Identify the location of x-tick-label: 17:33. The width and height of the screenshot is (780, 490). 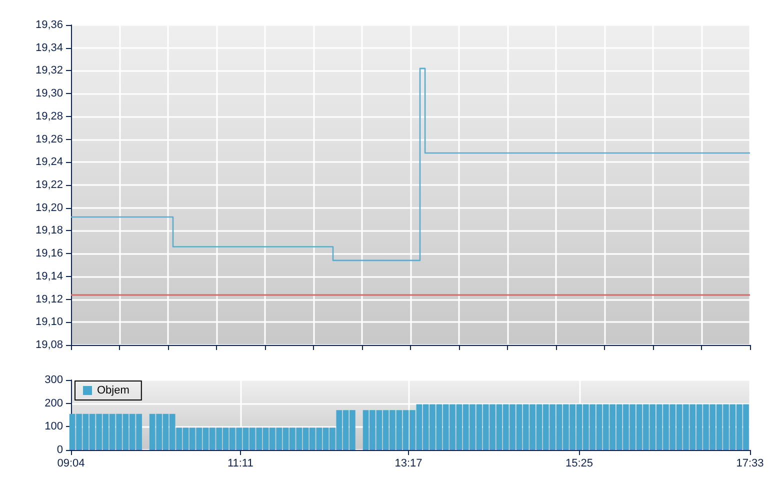
(750, 464).